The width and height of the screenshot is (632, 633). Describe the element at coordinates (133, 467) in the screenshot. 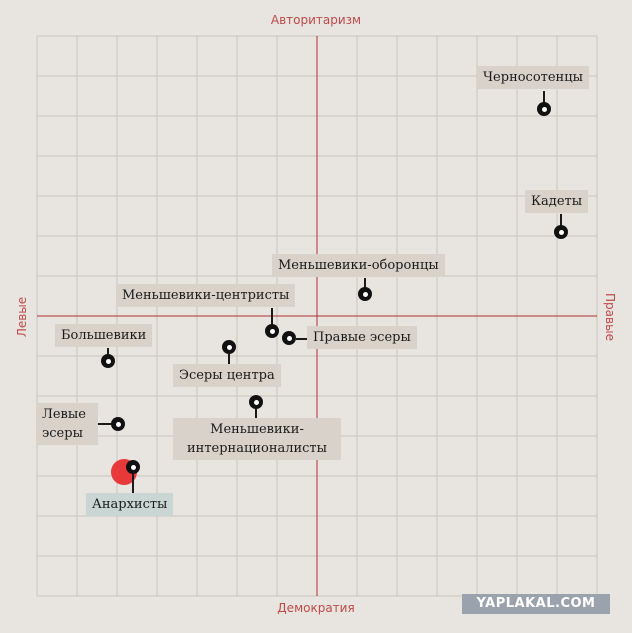

I see `dot-anarkhisty` at that location.